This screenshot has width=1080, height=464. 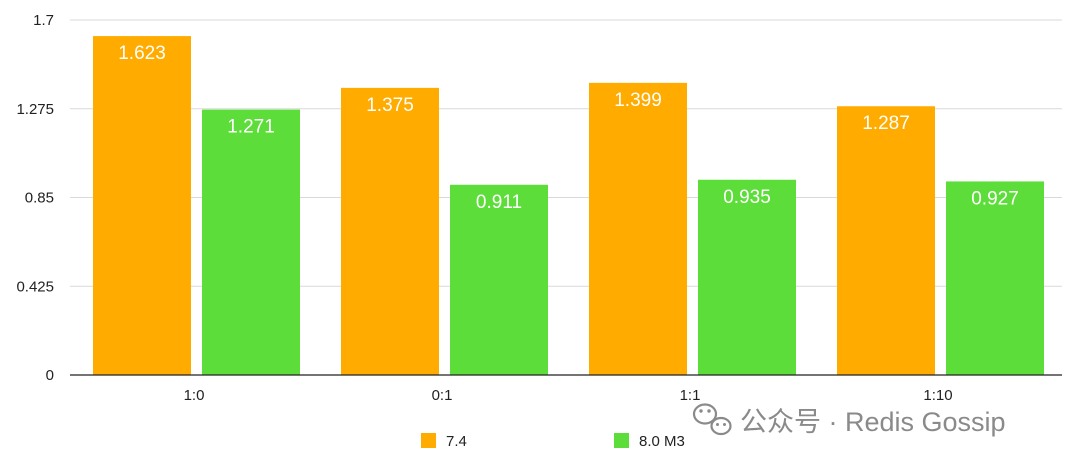 What do you see at coordinates (35, 109) in the screenshot?
I see `y-tick-label: 1.275` at bounding box center [35, 109].